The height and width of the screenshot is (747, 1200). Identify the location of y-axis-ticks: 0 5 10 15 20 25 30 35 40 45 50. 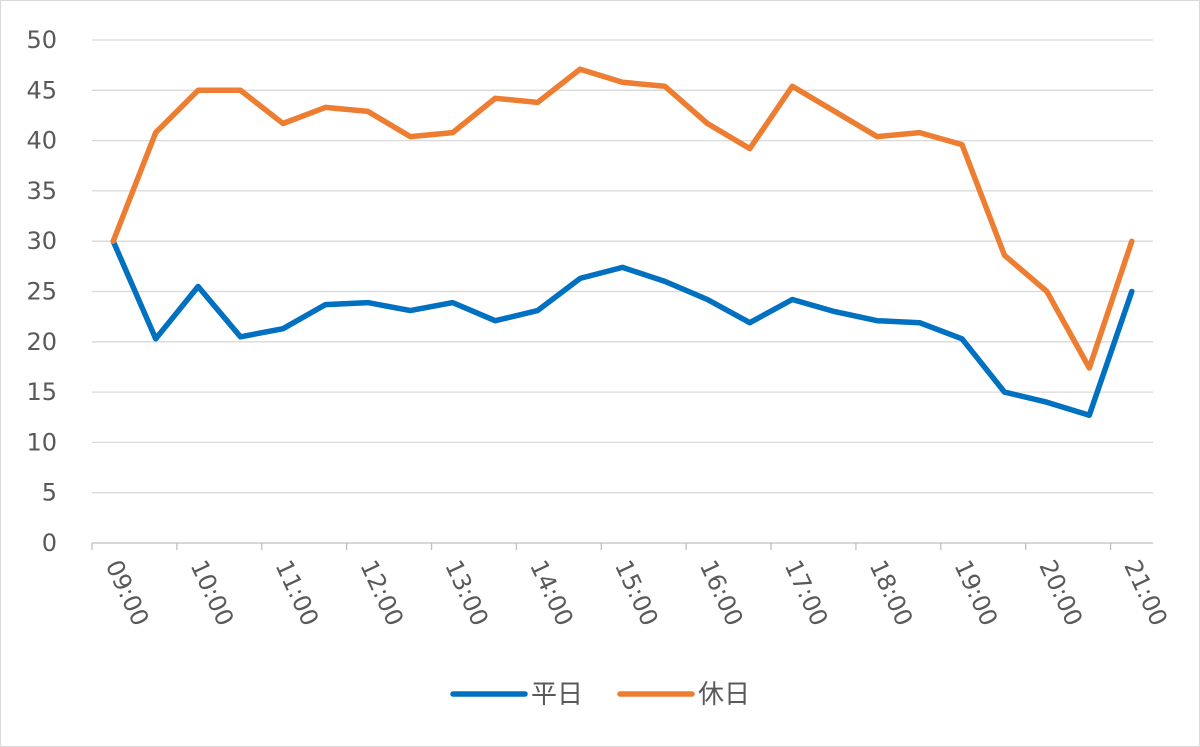
(41, 291).